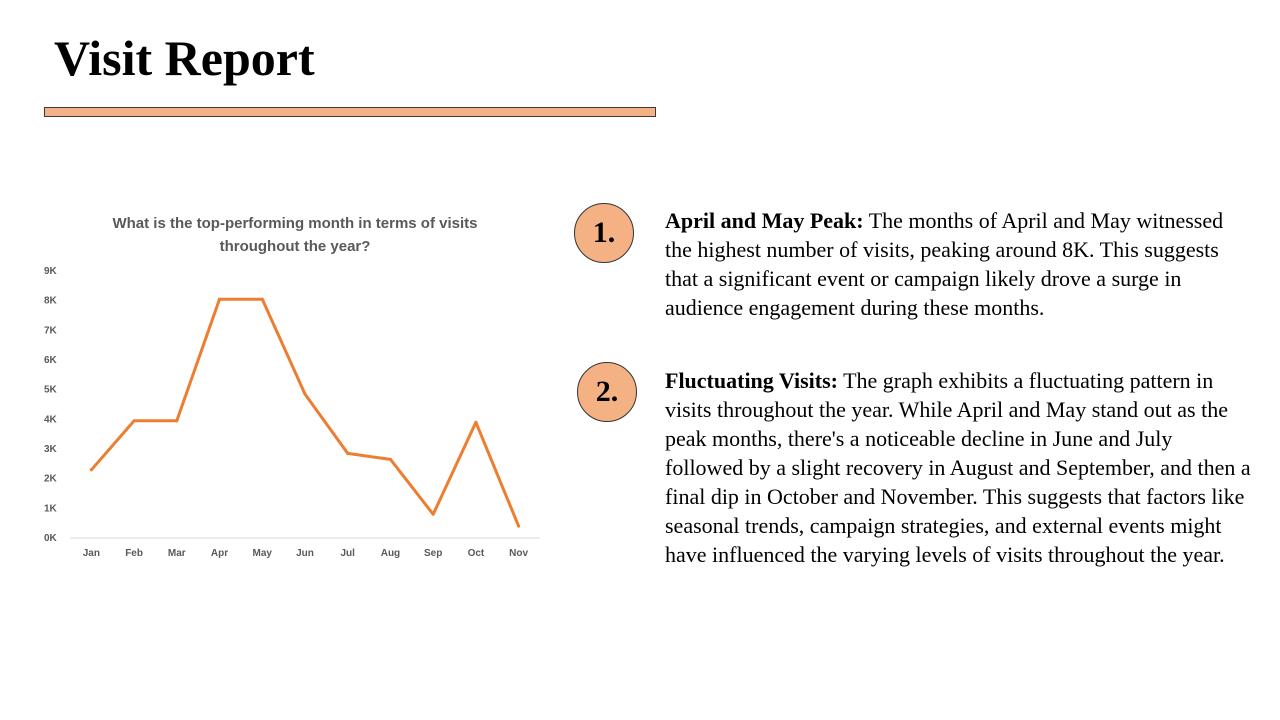 Image resolution: width=1280 pixels, height=720 pixels. What do you see at coordinates (350, 112) in the screenshot?
I see `title-rule` at bounding box center [350, 112].